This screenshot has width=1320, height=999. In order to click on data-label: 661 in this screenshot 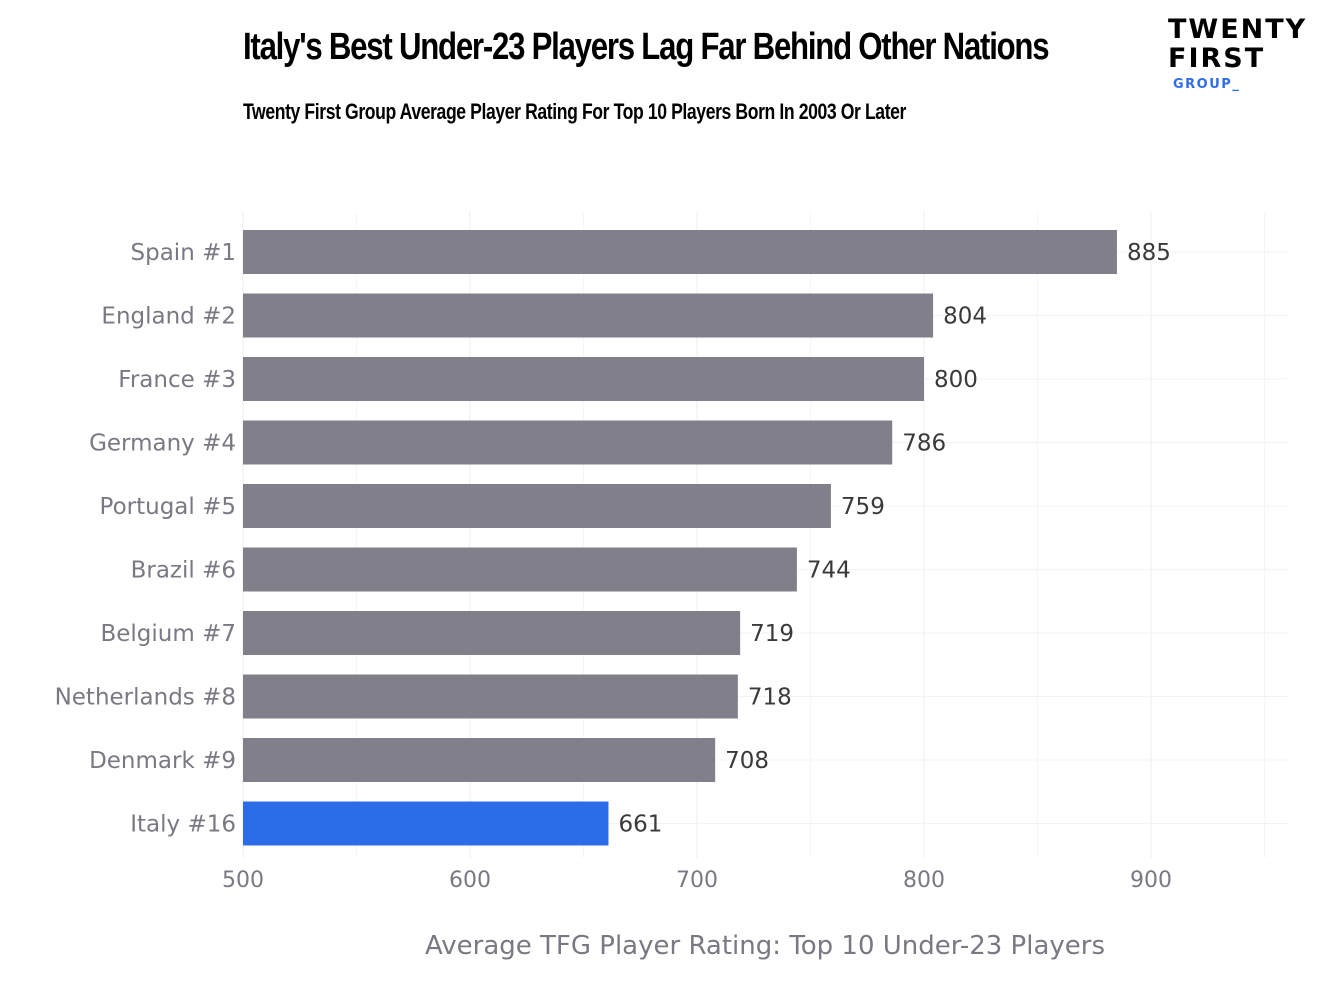, I will do `click(640, 825)`.